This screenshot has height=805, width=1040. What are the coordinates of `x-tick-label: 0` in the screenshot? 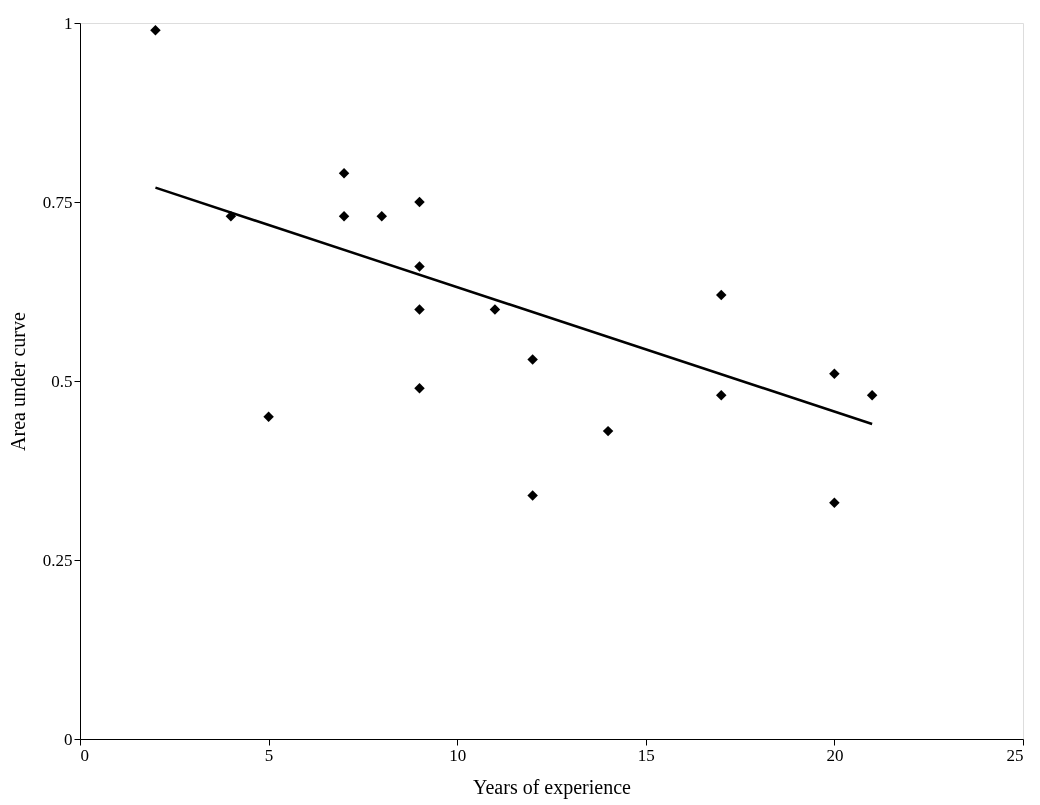 It's located at (84, 755).